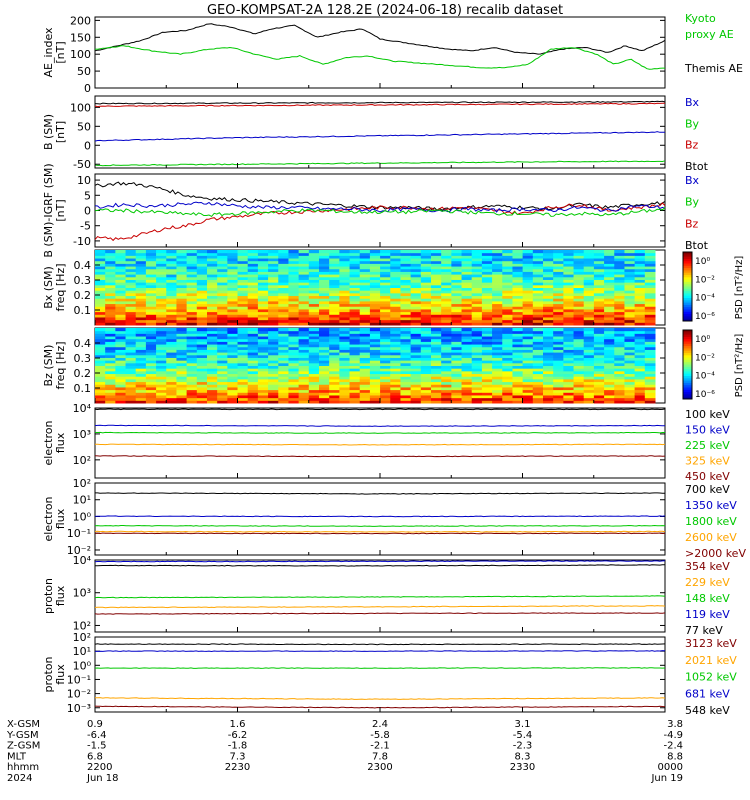  I want to click on ephemeris-value: -1.5, so click(97, 746).